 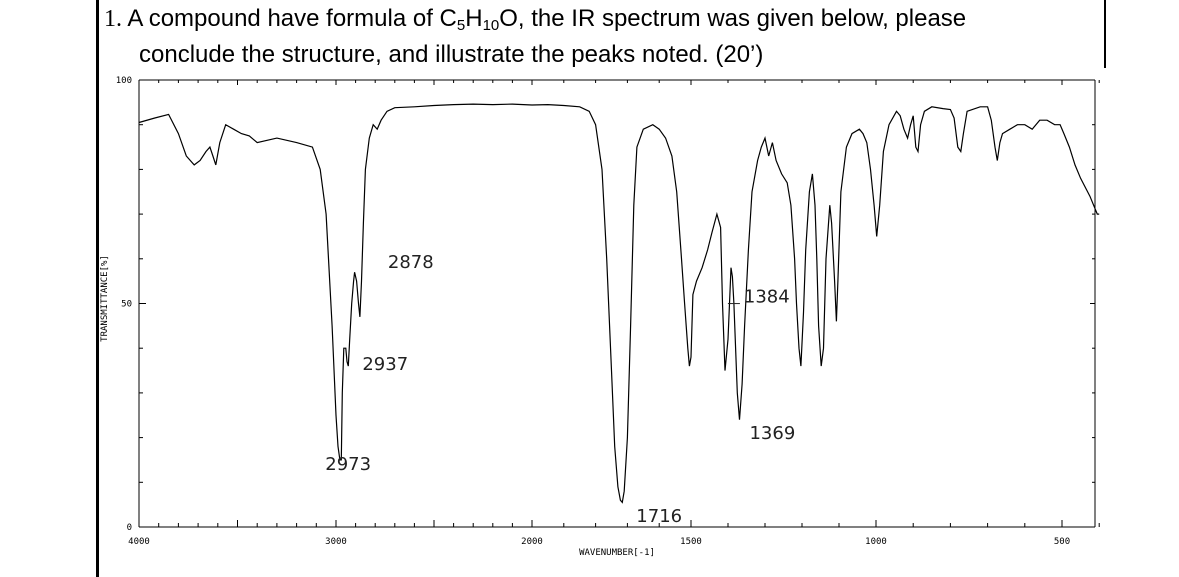 I want to click on question-text-a: A compound have formula of C, so click(x=292, y=18).